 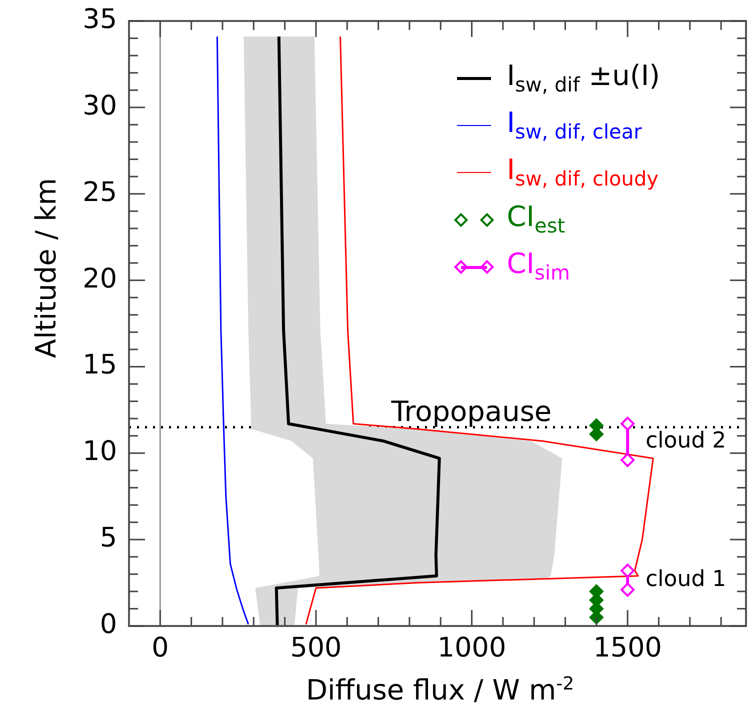 What do you see at coordinates (686, 579) in the screenshot?
I see `annotation: cloud 1` at bounding box center [686, 579].